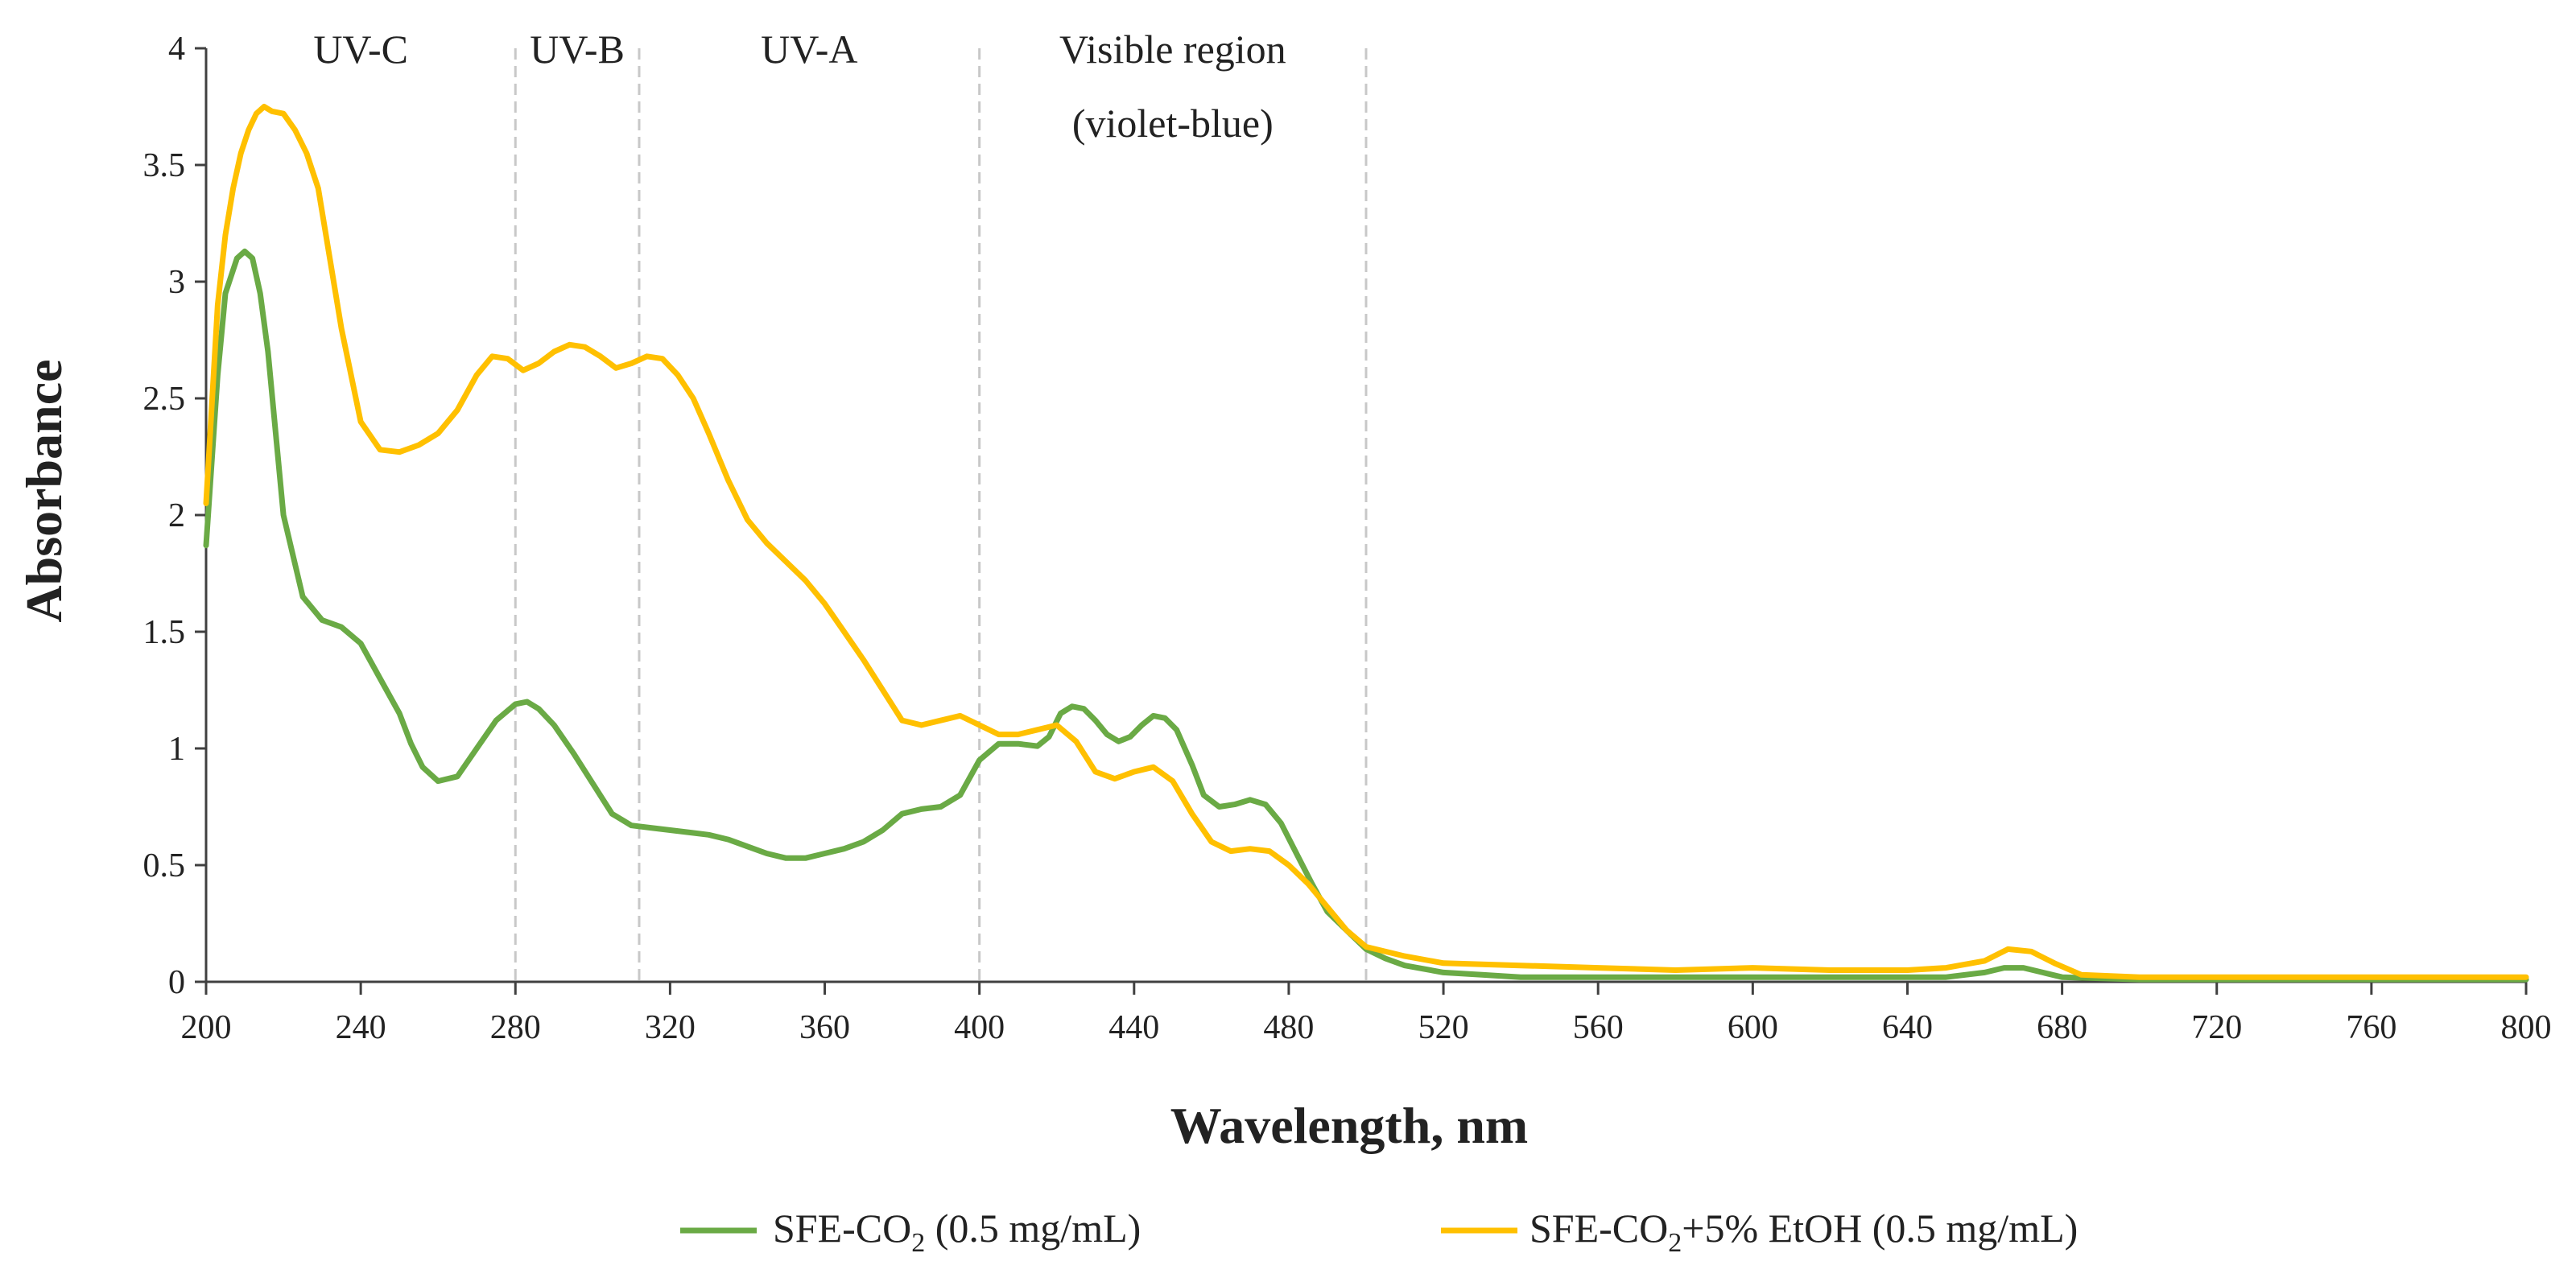 Image resolution: width=2576 pixels, height=1282 pixels. Describe the element at coordinates (577, 49) in the screenshot. I see `region-label-2: UV-B` at that location.